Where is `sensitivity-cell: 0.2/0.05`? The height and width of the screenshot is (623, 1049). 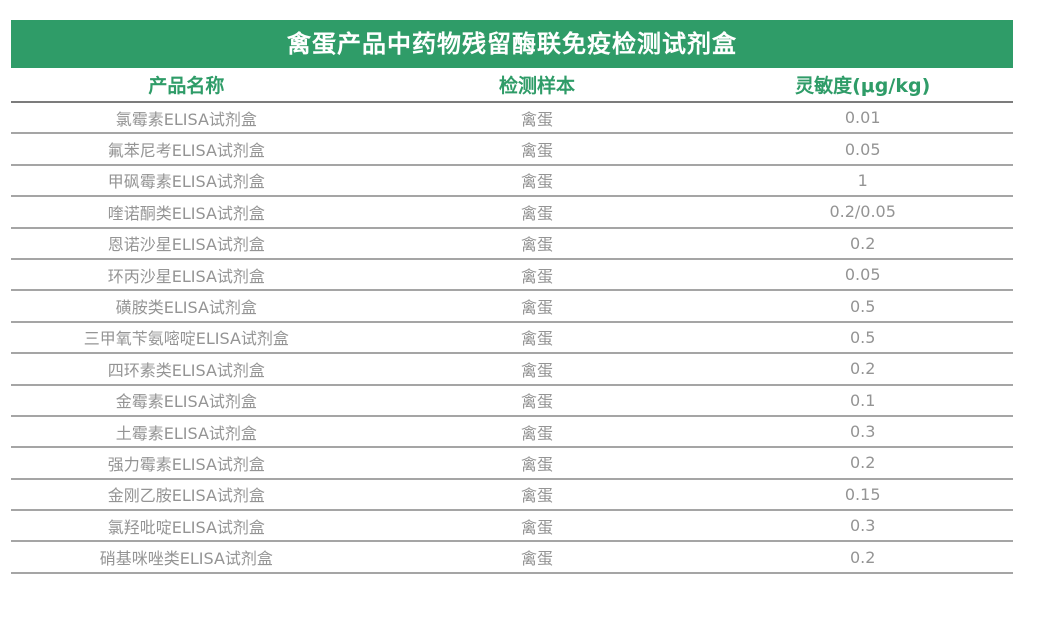
sensitivity-cell: 0.2/0.05 is located at coordinates (862, 212).